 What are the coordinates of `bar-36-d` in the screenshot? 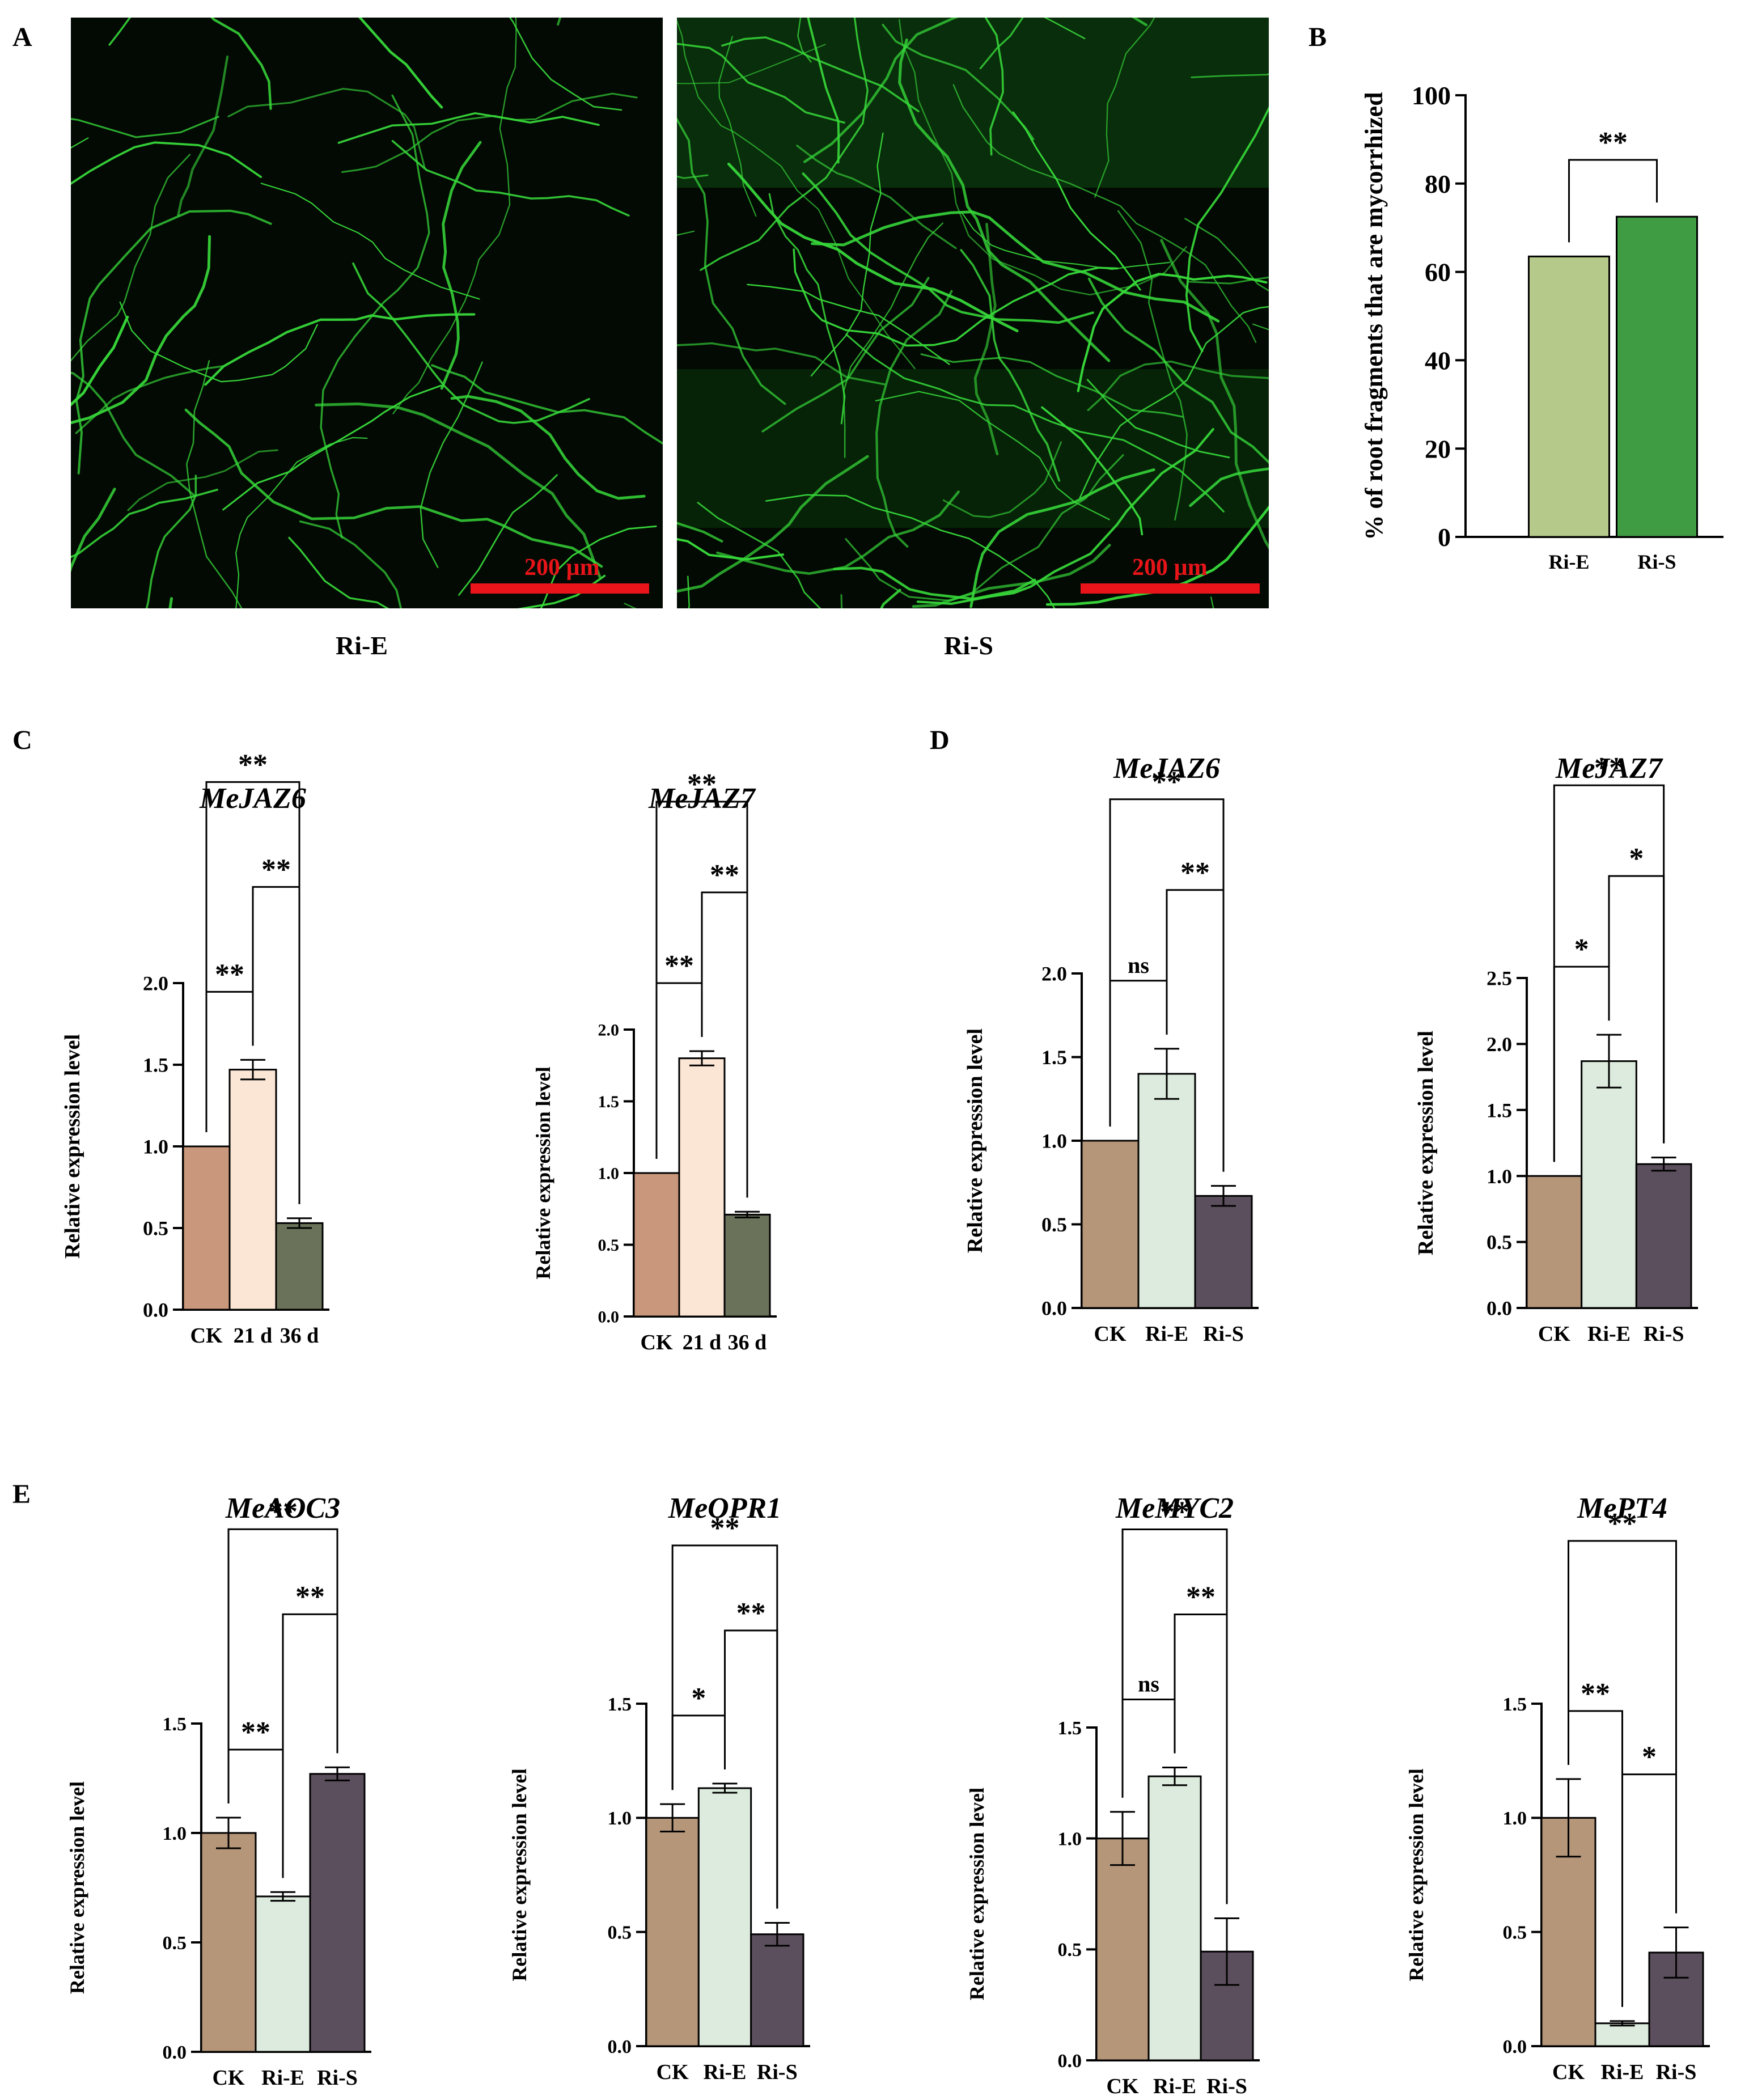 It's located at (299, 1266).